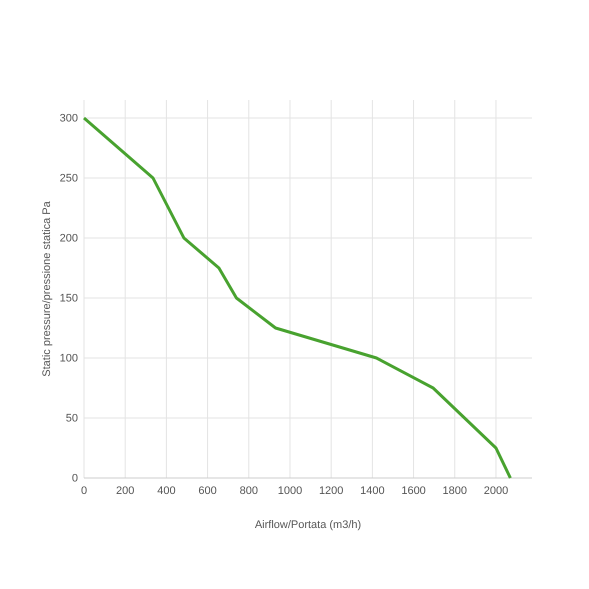 This screenshot has height=589, width=589. Describe the element at coordinates (72, 418) in the screenshot. I see `y-tick-label: 50` at that location.